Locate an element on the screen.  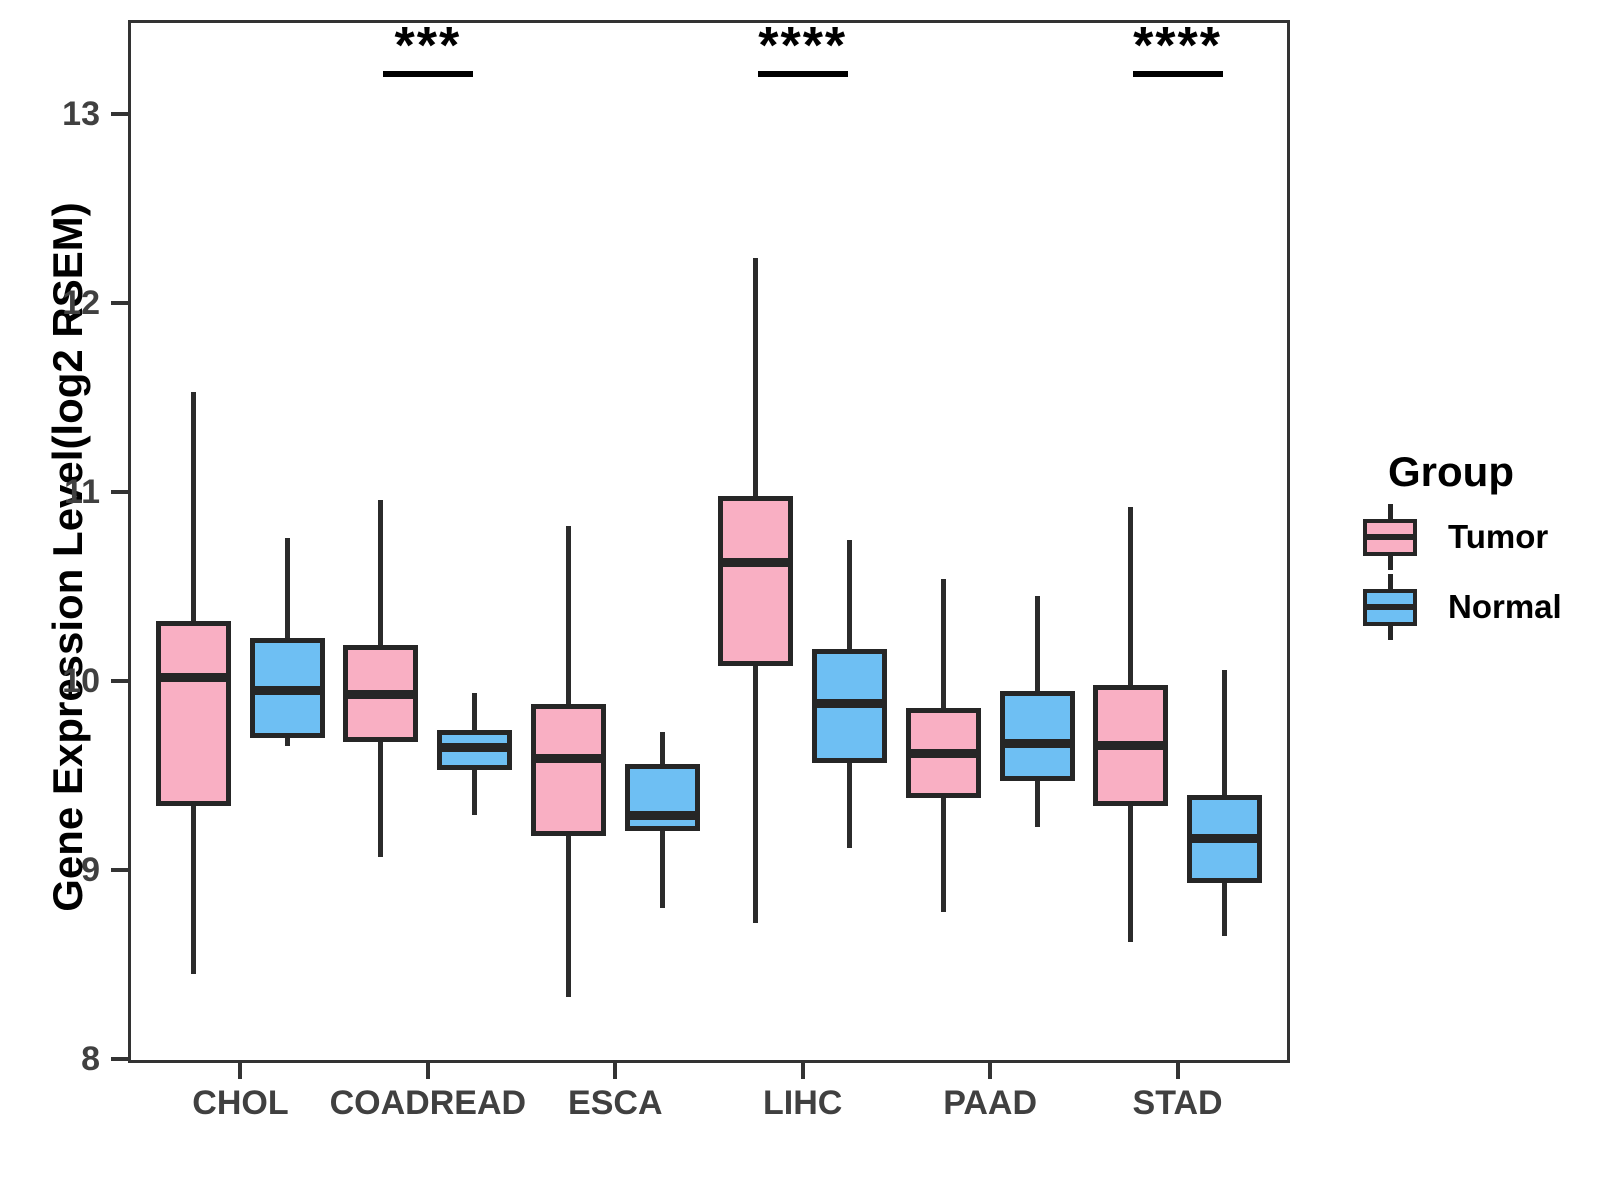
box-normal-esca is located at coordinates (662, 797).